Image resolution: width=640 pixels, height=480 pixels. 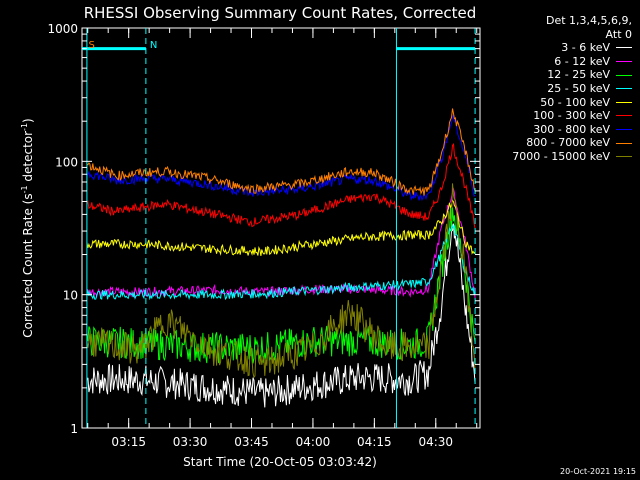 I want to click on legend-label: 6 - 12 keV, so click(x=582, y=61).